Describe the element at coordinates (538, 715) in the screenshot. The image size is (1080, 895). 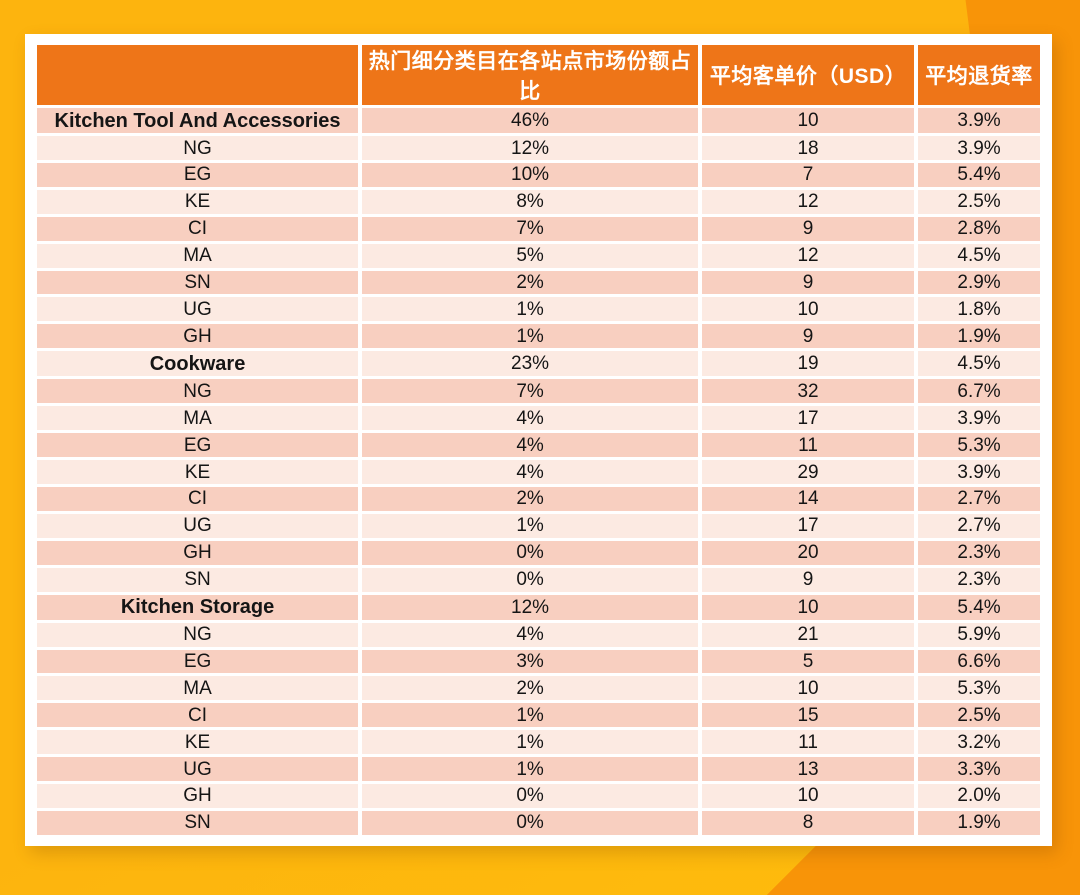
I see `table-row: CI 1% 15 2.5%` at that location.